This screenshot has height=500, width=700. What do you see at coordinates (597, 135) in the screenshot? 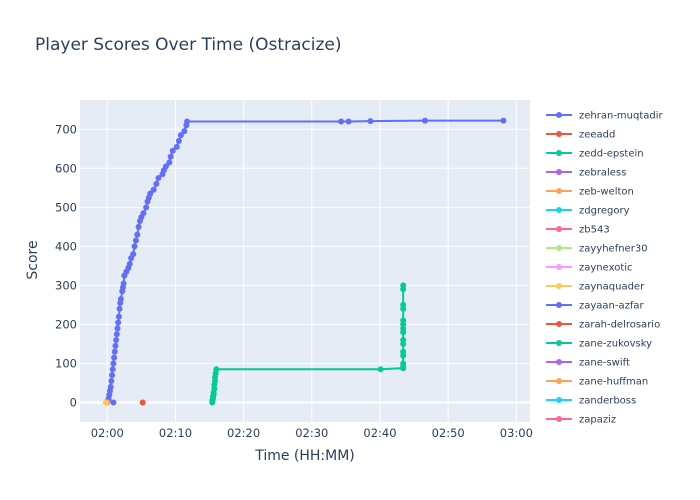
I see `legend-label: zeeadd` at bounding box center [597, 135].